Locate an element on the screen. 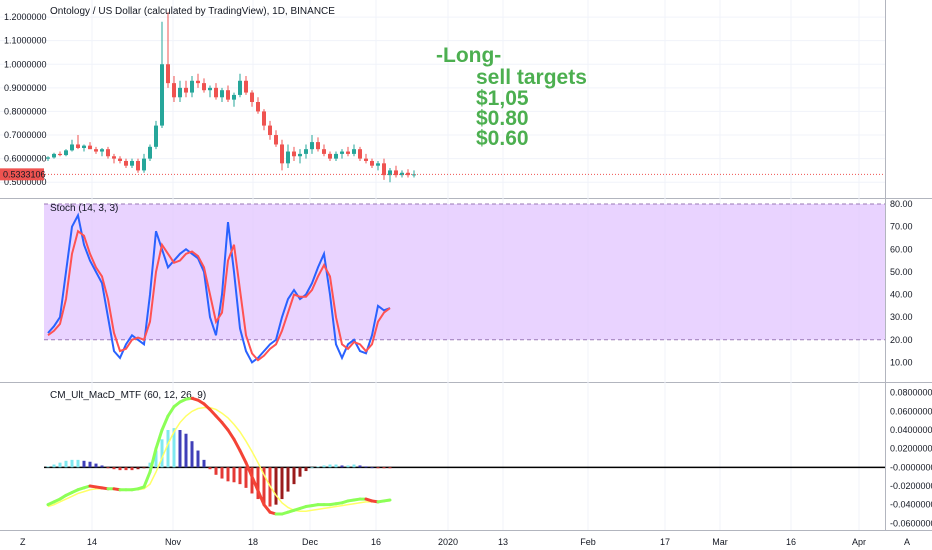 This screenshot has width=932, height=550. price-tick-label: 0.5000000 is located at coordinates (25, 182).